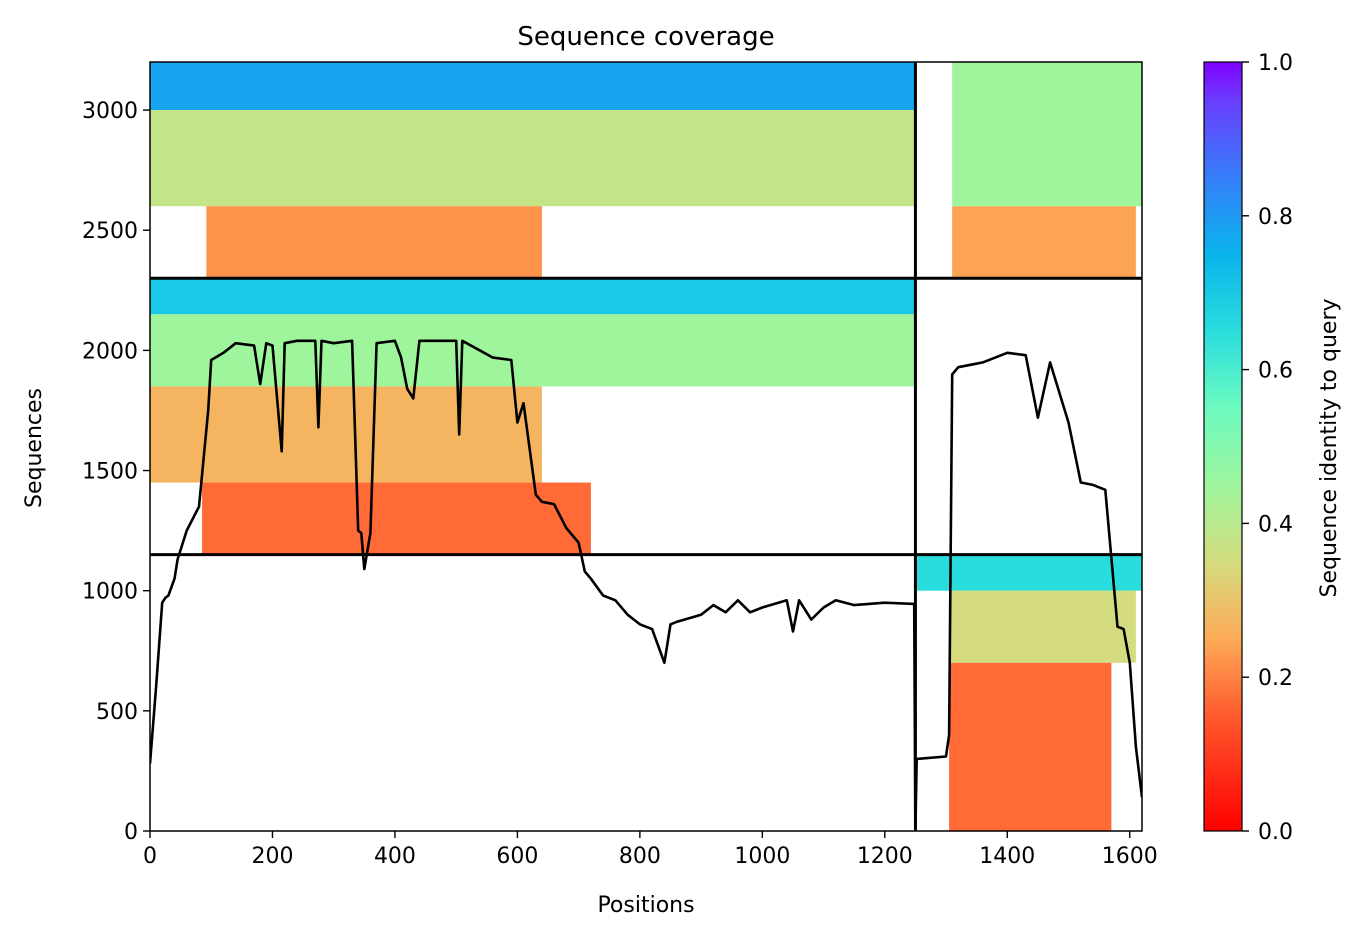 The image size is (1364, 943). What do you see at coordinates (110, 111) in the screenshot?
I see `y-tick-label: 3000` at bounding box center [110, 111].